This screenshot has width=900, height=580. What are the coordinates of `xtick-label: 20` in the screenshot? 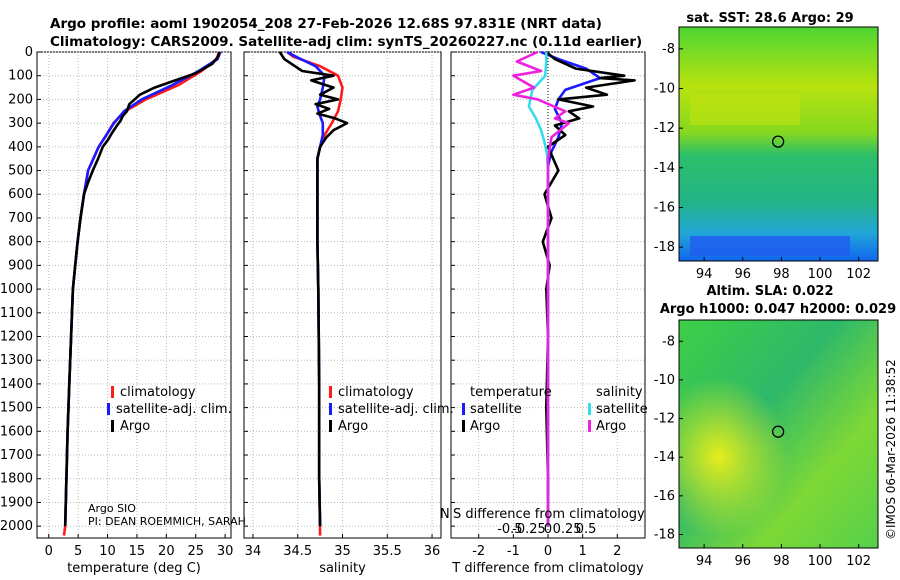 It's located at (166, 551).